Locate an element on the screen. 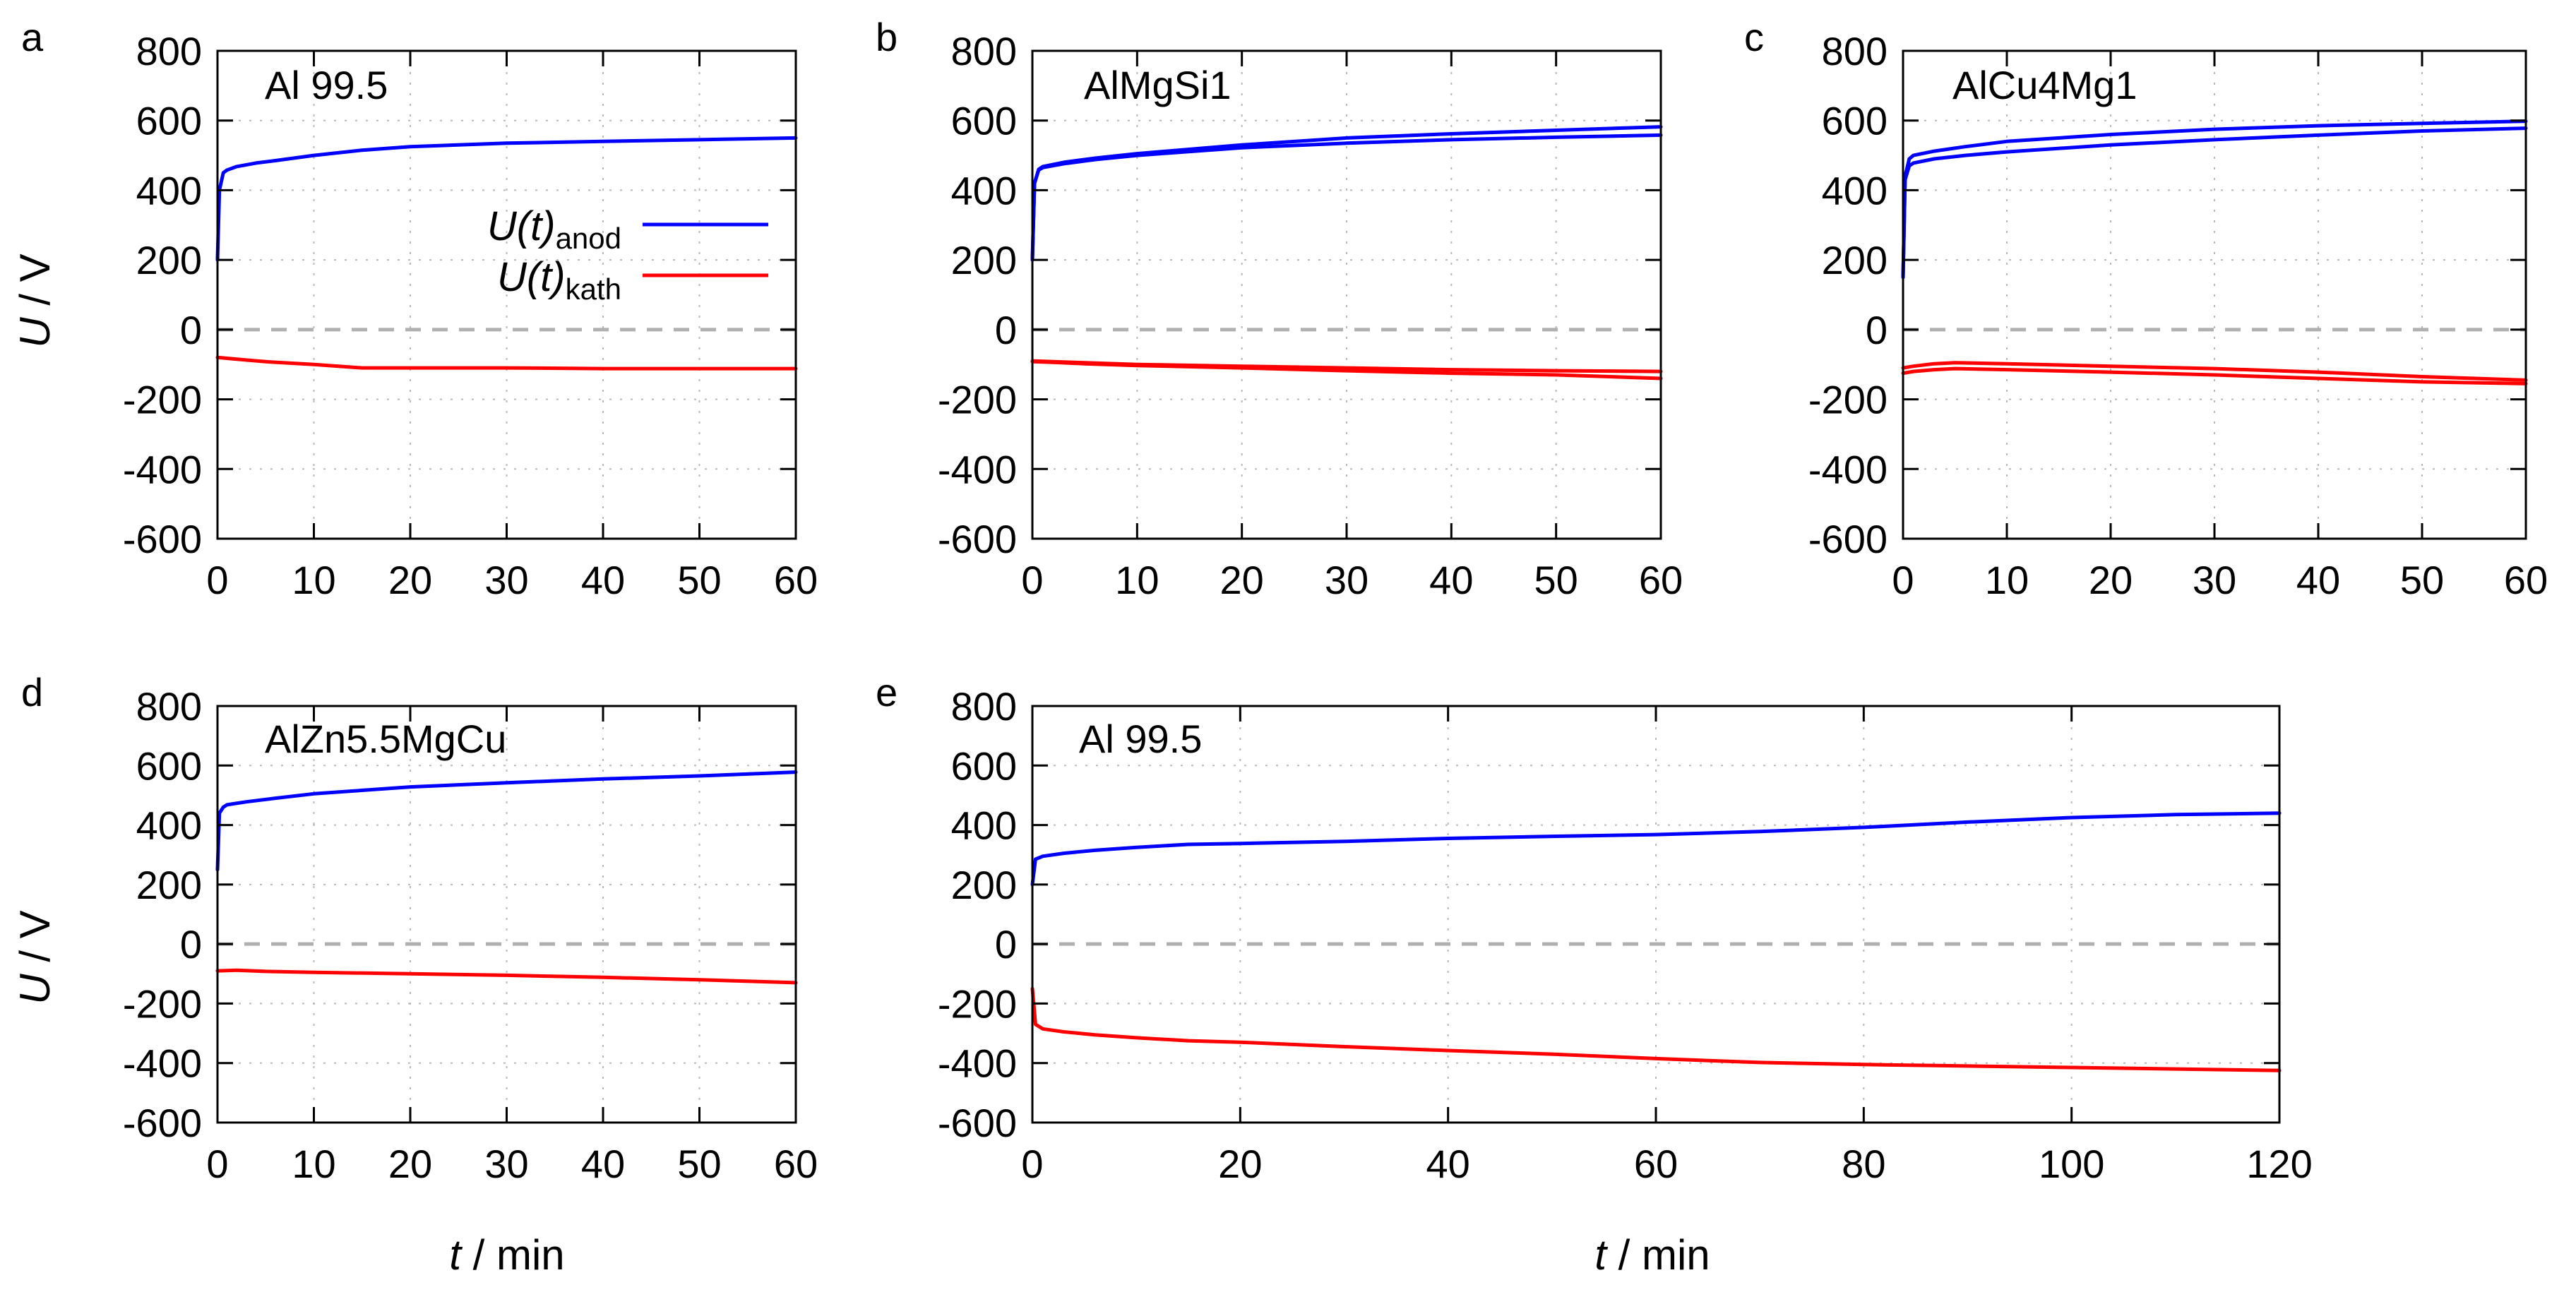 The image size is (2576, 1292). panel-a-y-axis-label: U / V is located at coordinates (35, 300).